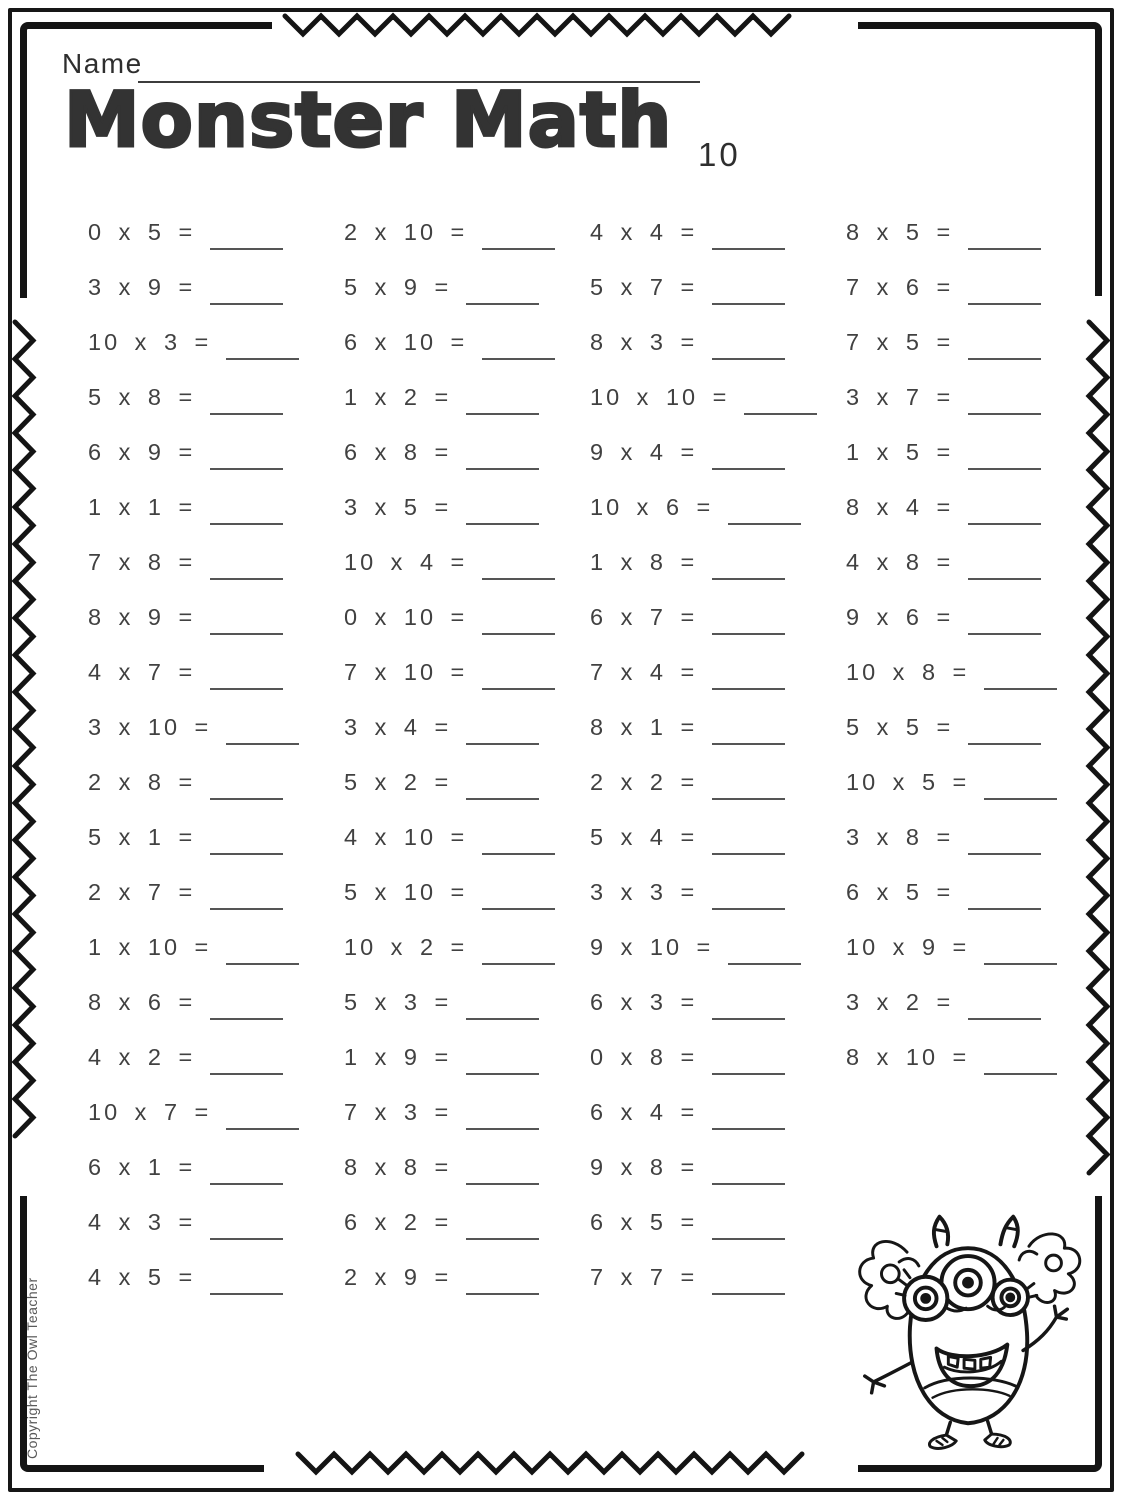 Image resolution: width=1122 pixels, height=1500 pixels. Describe the element at coordinates (900, 232) in the screenshot. I see `problem-expression: 8 x 5 =` at that location.